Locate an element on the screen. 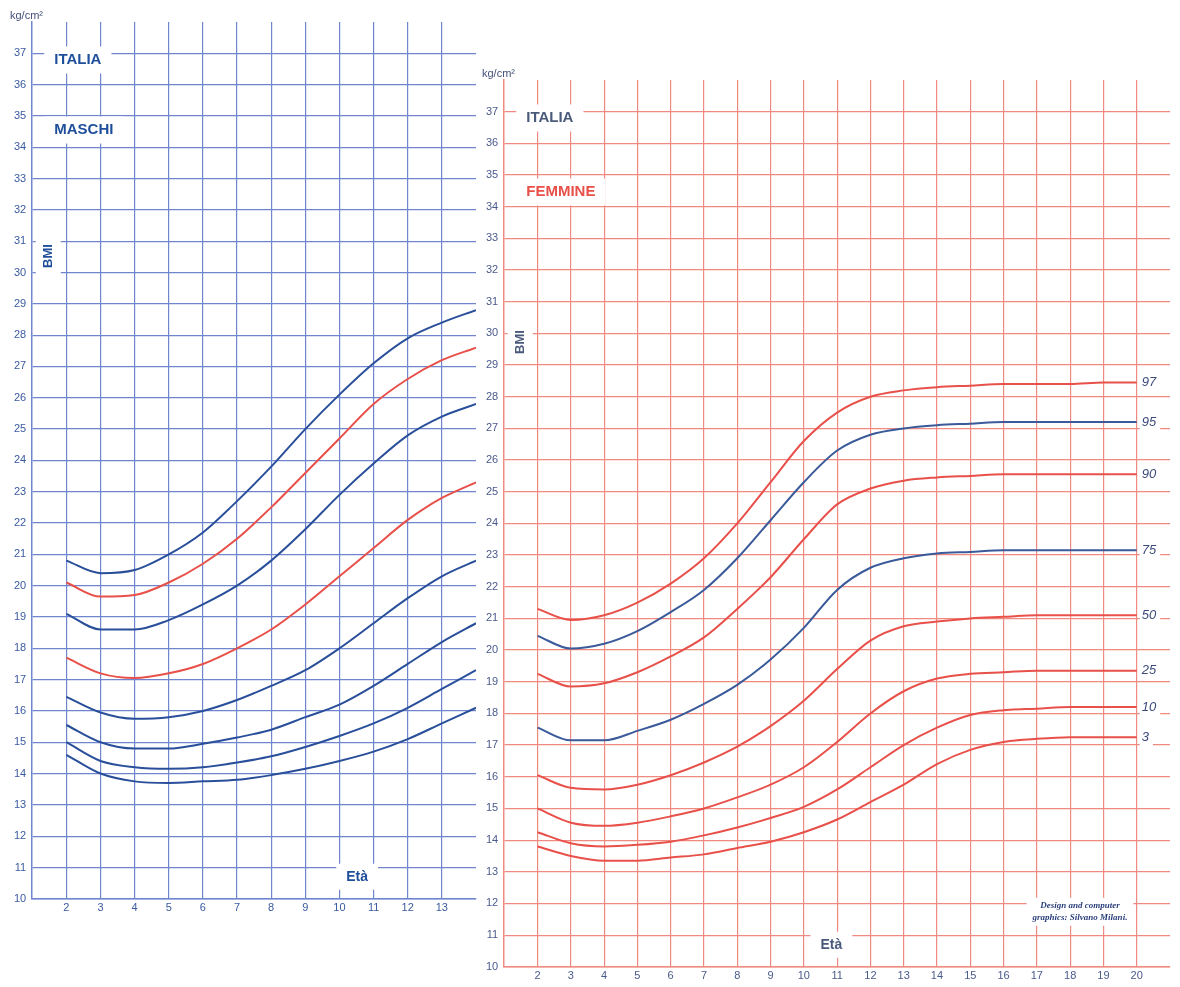 Image resolution: width=1180 pixels, height=987 pixels. text: FEMMINE is located at coordinates (561, 191).